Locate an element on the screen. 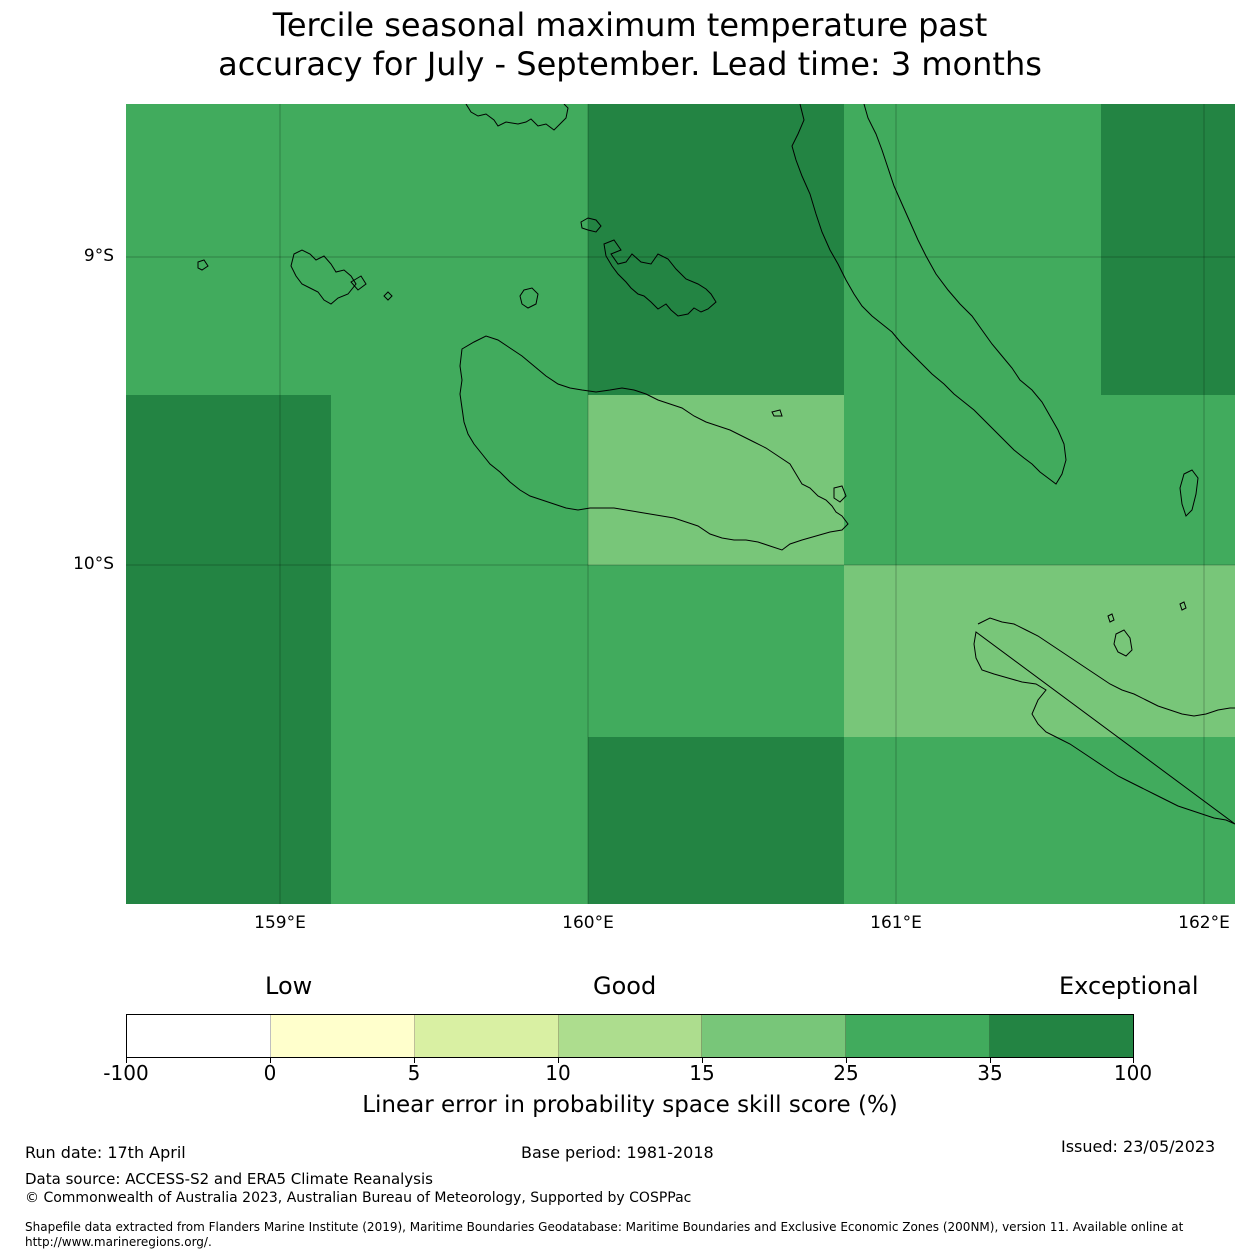 This screenshot has width=1260, height=1260. colorbar-tick-label: 5 is located at coordinates (414, 1073).